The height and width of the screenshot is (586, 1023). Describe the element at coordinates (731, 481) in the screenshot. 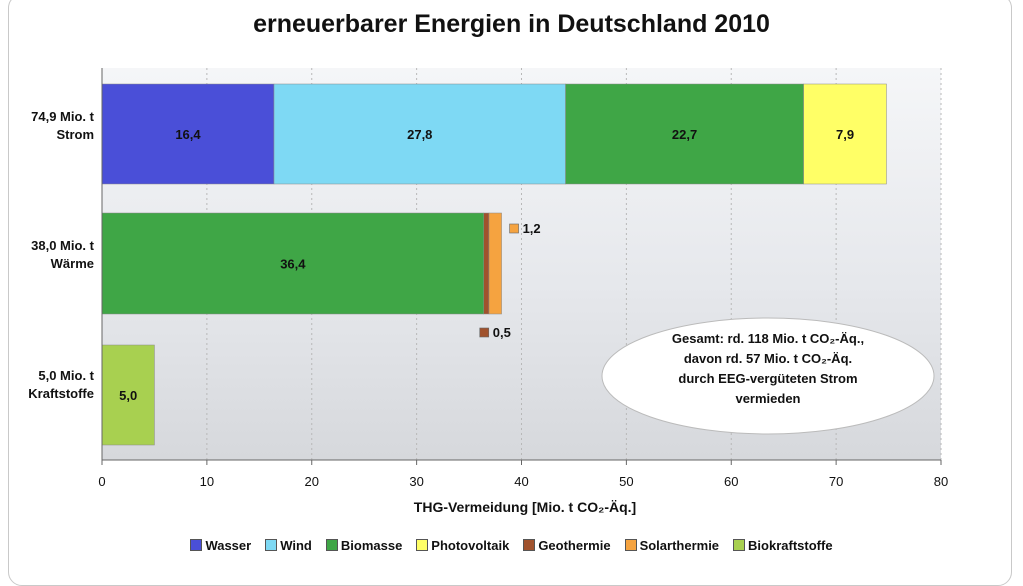

I see `x-tick-label: 60` at that location.